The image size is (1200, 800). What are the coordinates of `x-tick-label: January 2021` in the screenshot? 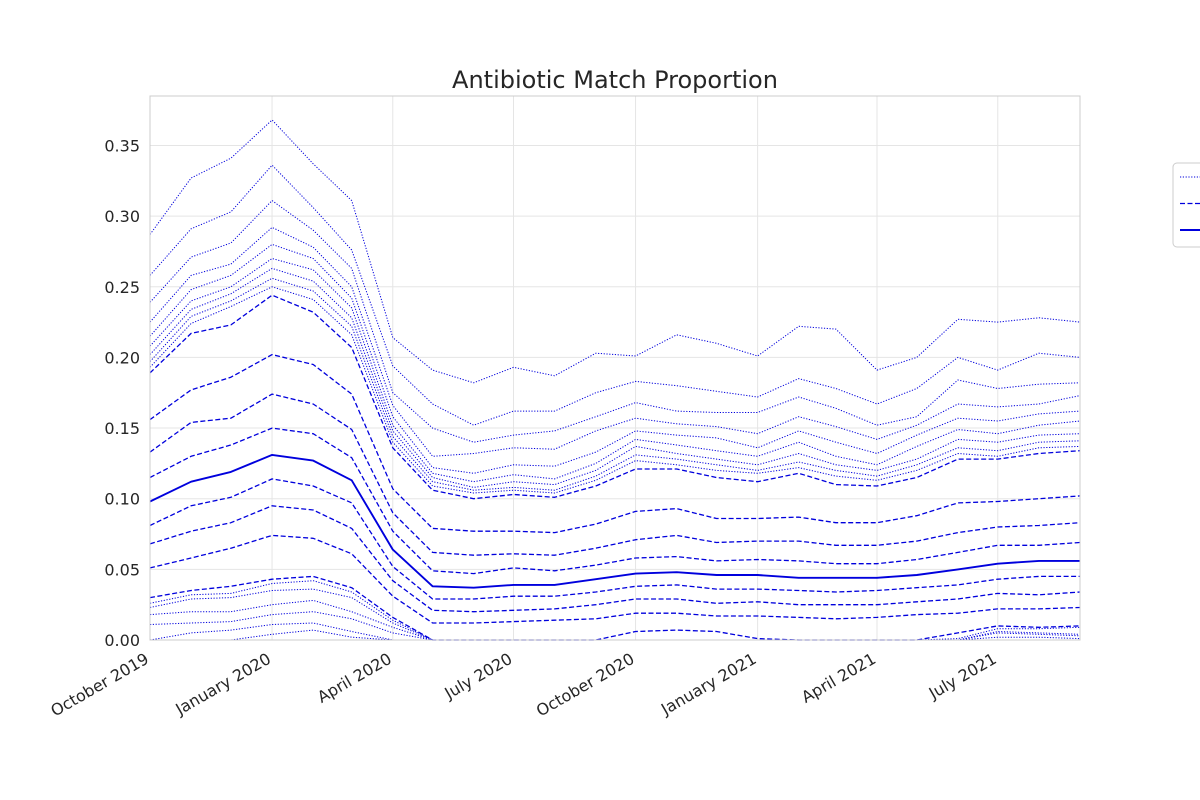 It's located at (708, 684).